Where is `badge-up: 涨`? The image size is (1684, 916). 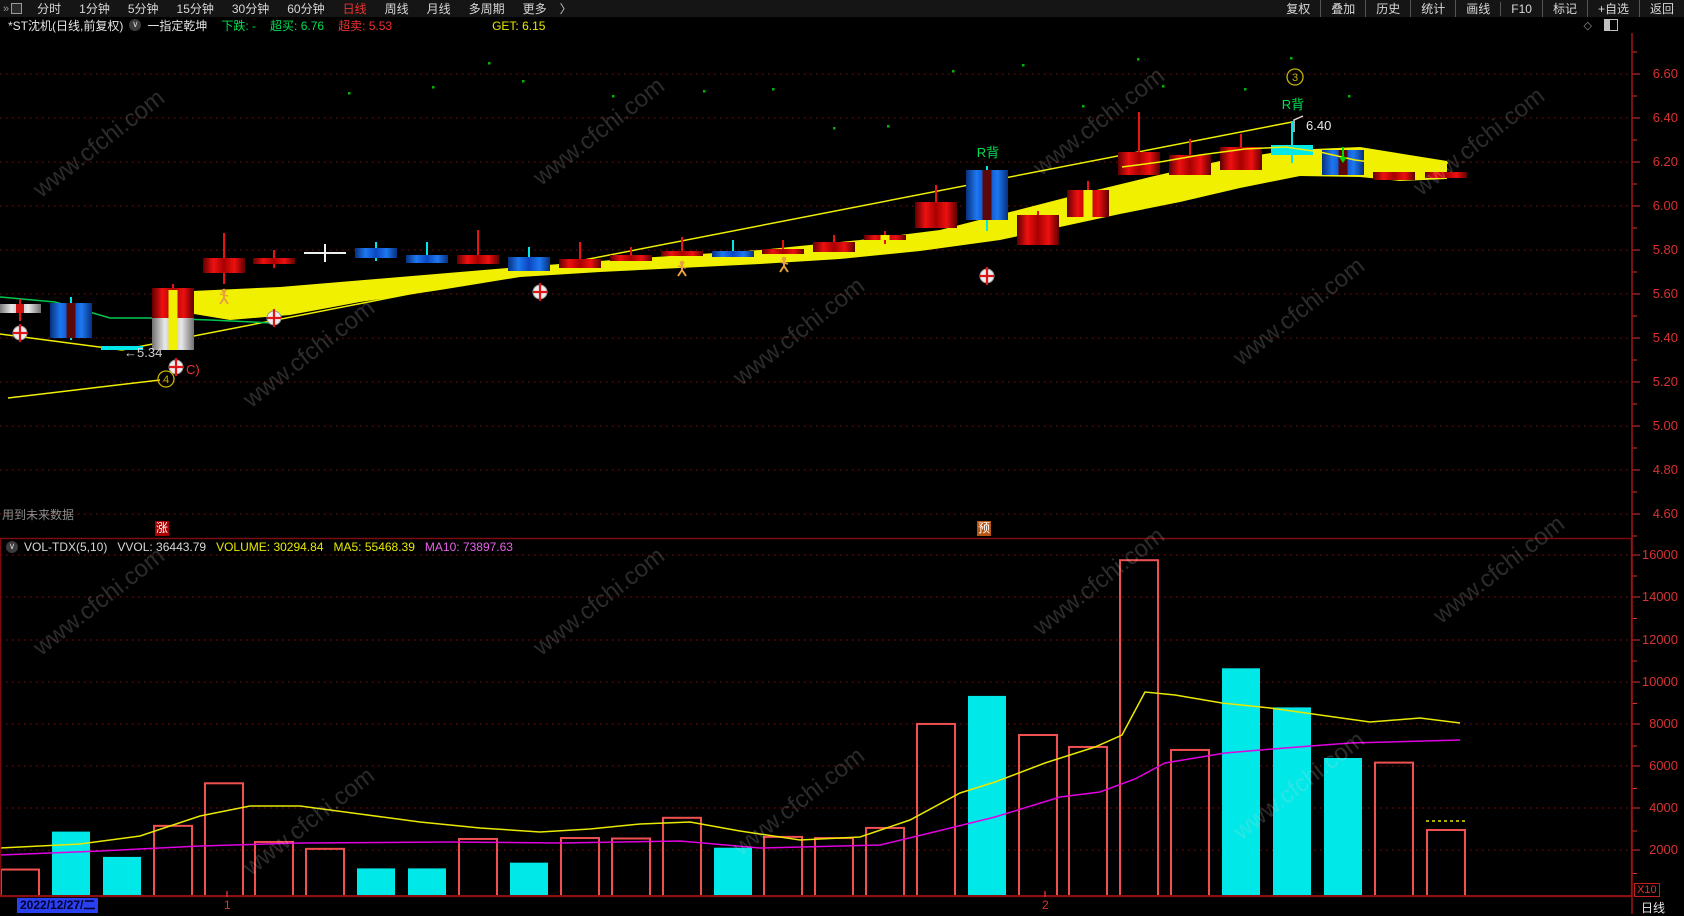 badge-up: 涨 is located at coordinates (162, 528).